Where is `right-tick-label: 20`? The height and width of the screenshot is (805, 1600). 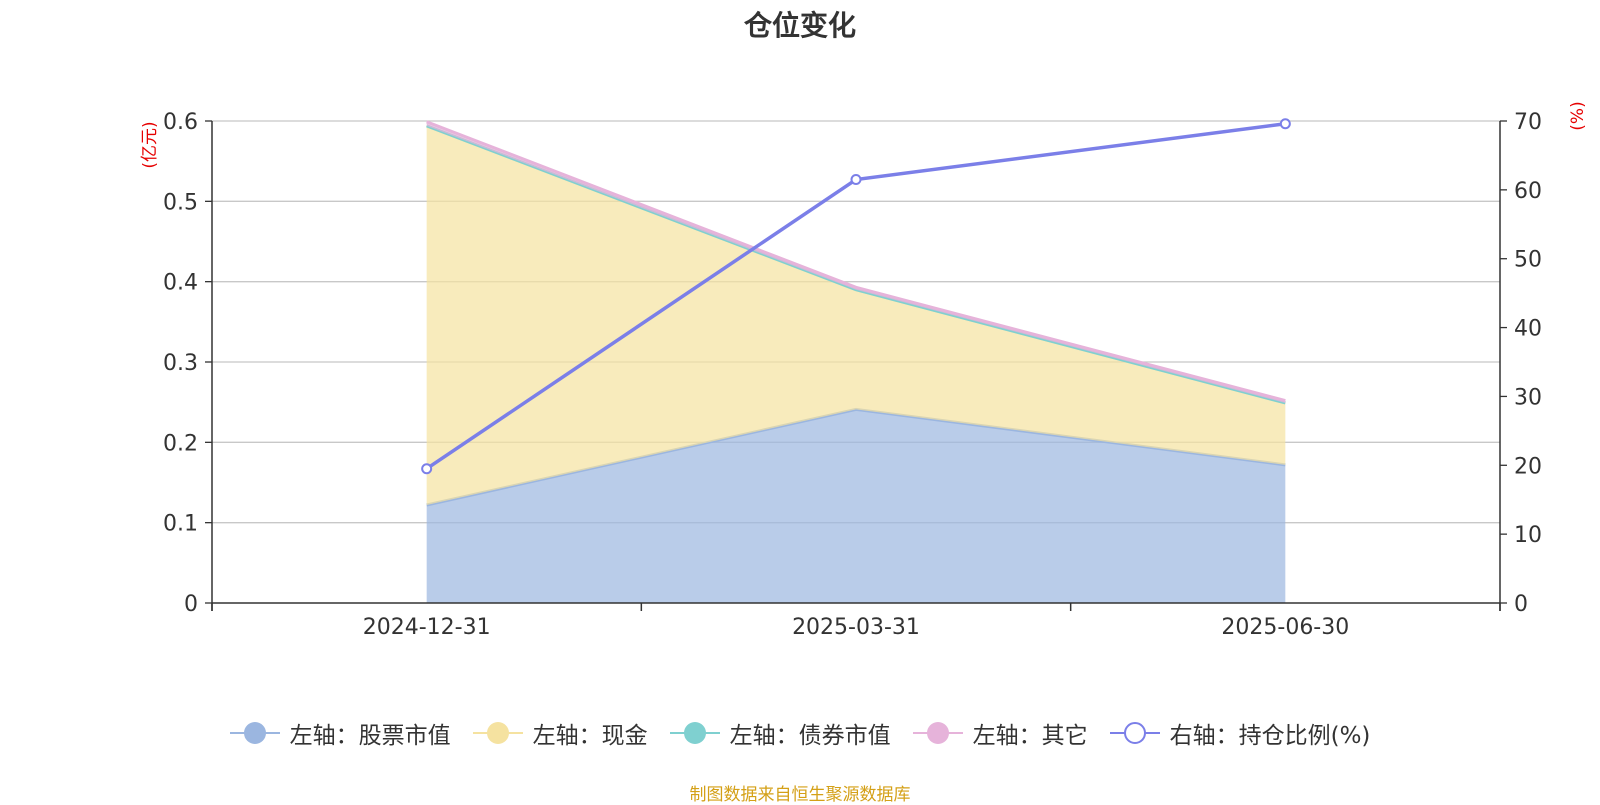 right-tick-label: 20 is located at coordinates (1528, 466).